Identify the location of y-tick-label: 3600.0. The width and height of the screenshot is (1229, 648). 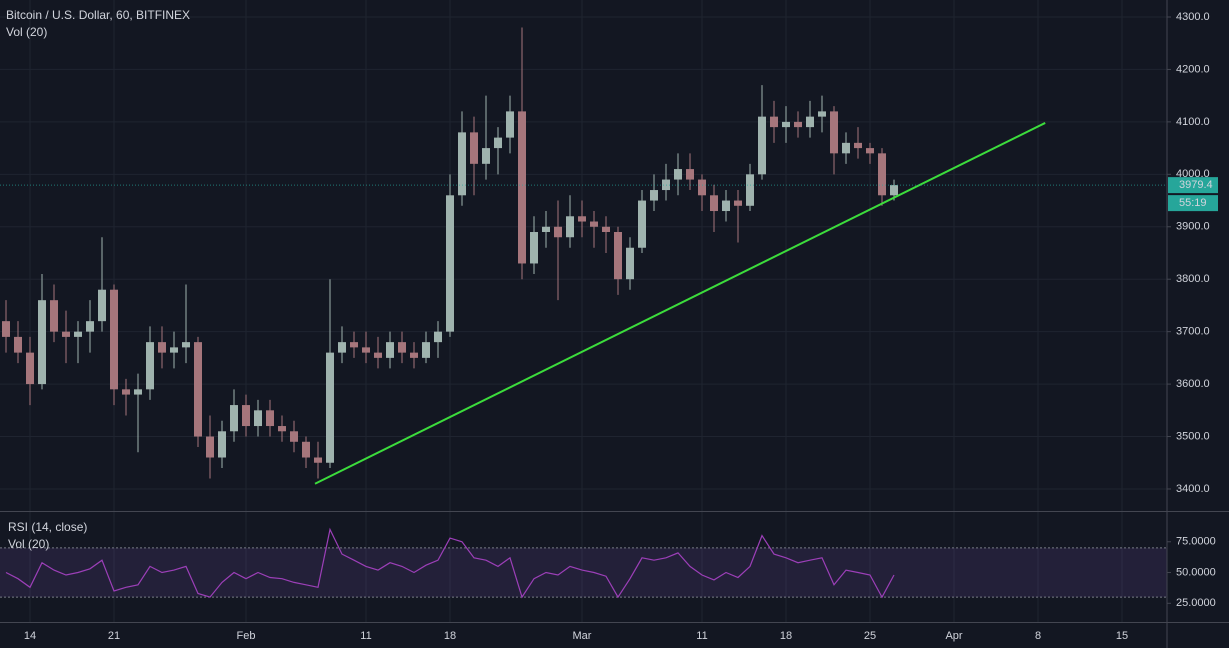
(1193, 384).